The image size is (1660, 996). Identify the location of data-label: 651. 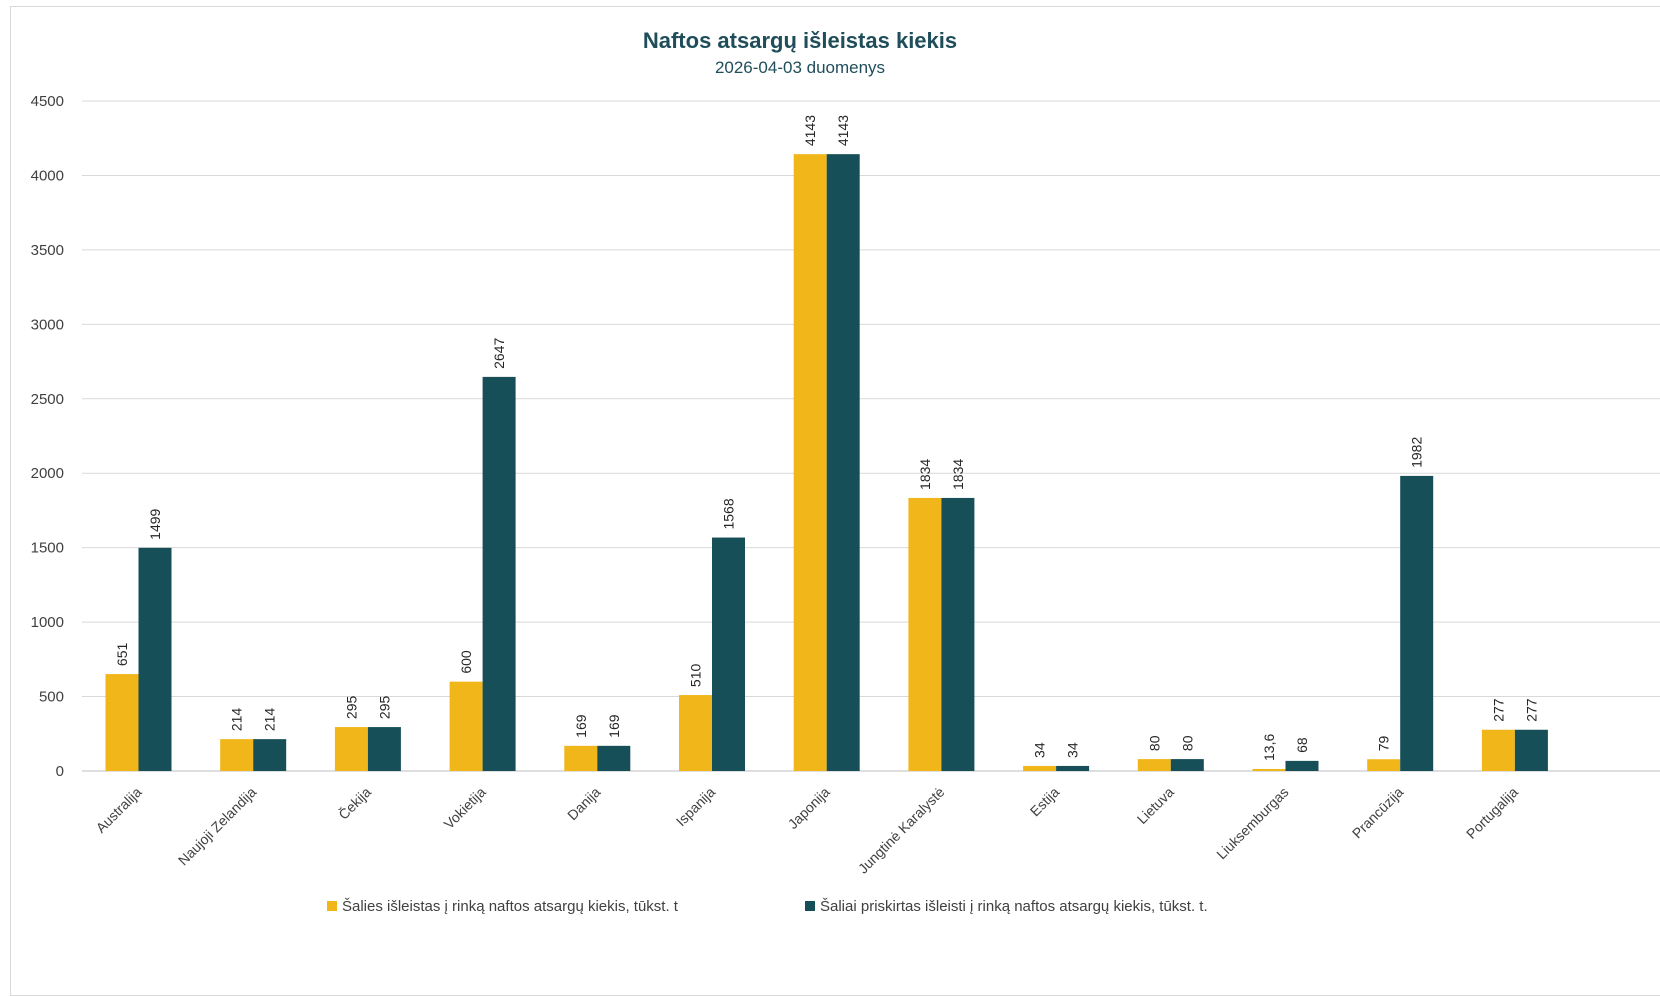
(122, 655).